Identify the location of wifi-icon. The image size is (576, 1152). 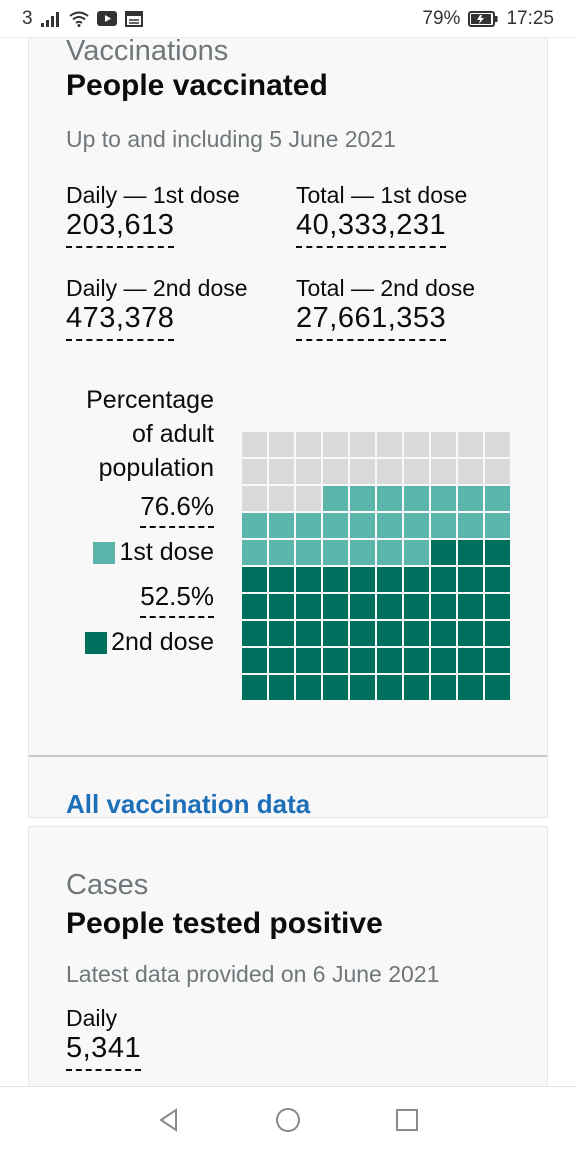
(78, 19).